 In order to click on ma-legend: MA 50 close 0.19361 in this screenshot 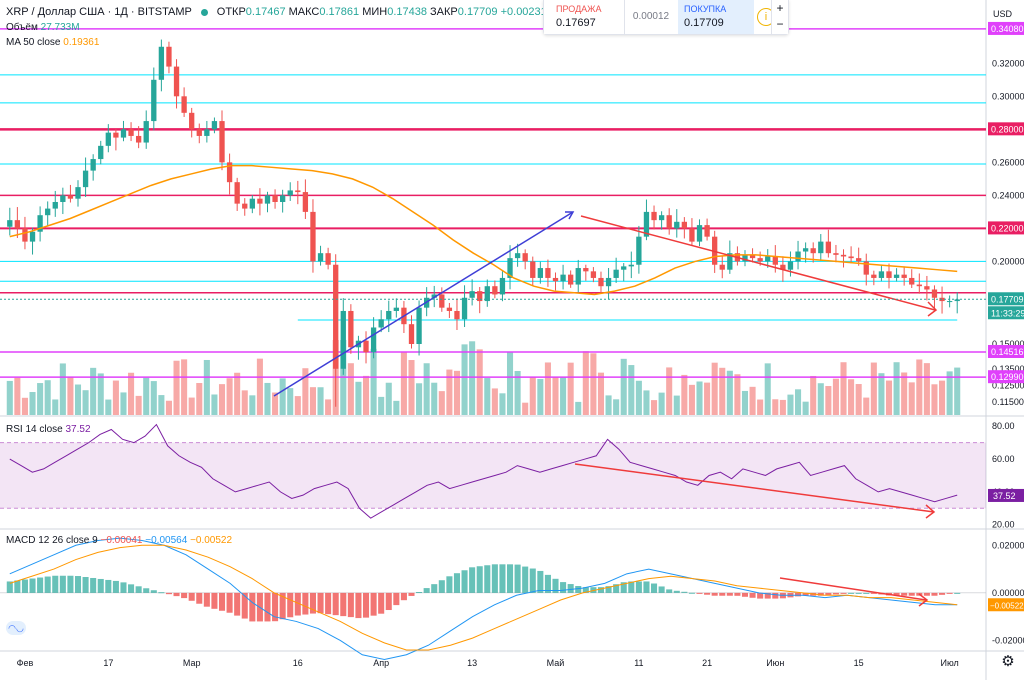, I will do `click(52, 42)`.